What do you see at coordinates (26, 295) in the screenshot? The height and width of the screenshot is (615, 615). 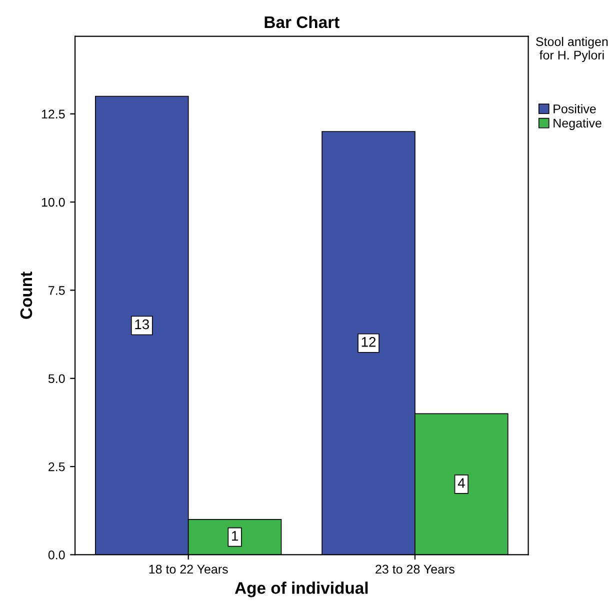 I see `y-axis-title: Count` at bounding box center [26, 295].